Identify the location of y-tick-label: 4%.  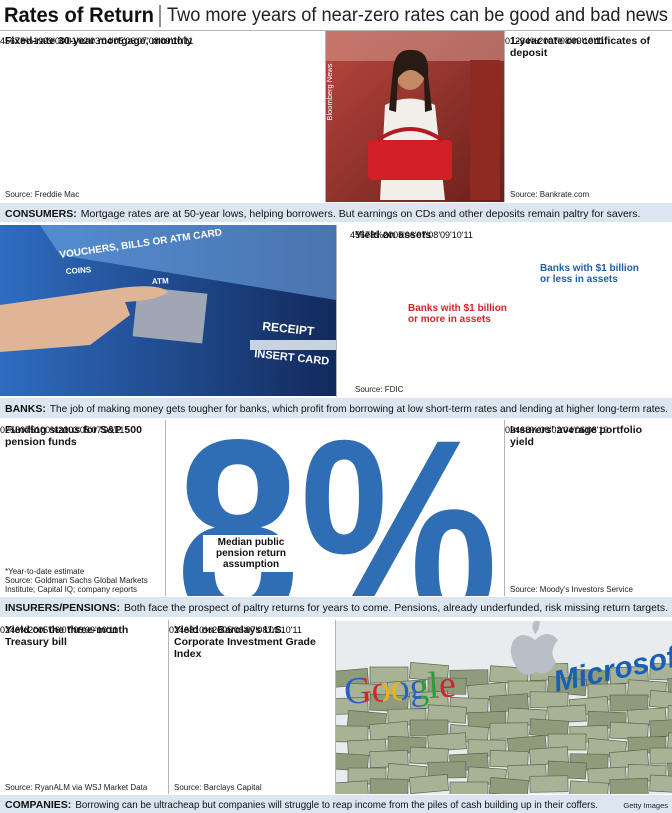
(532, 41).